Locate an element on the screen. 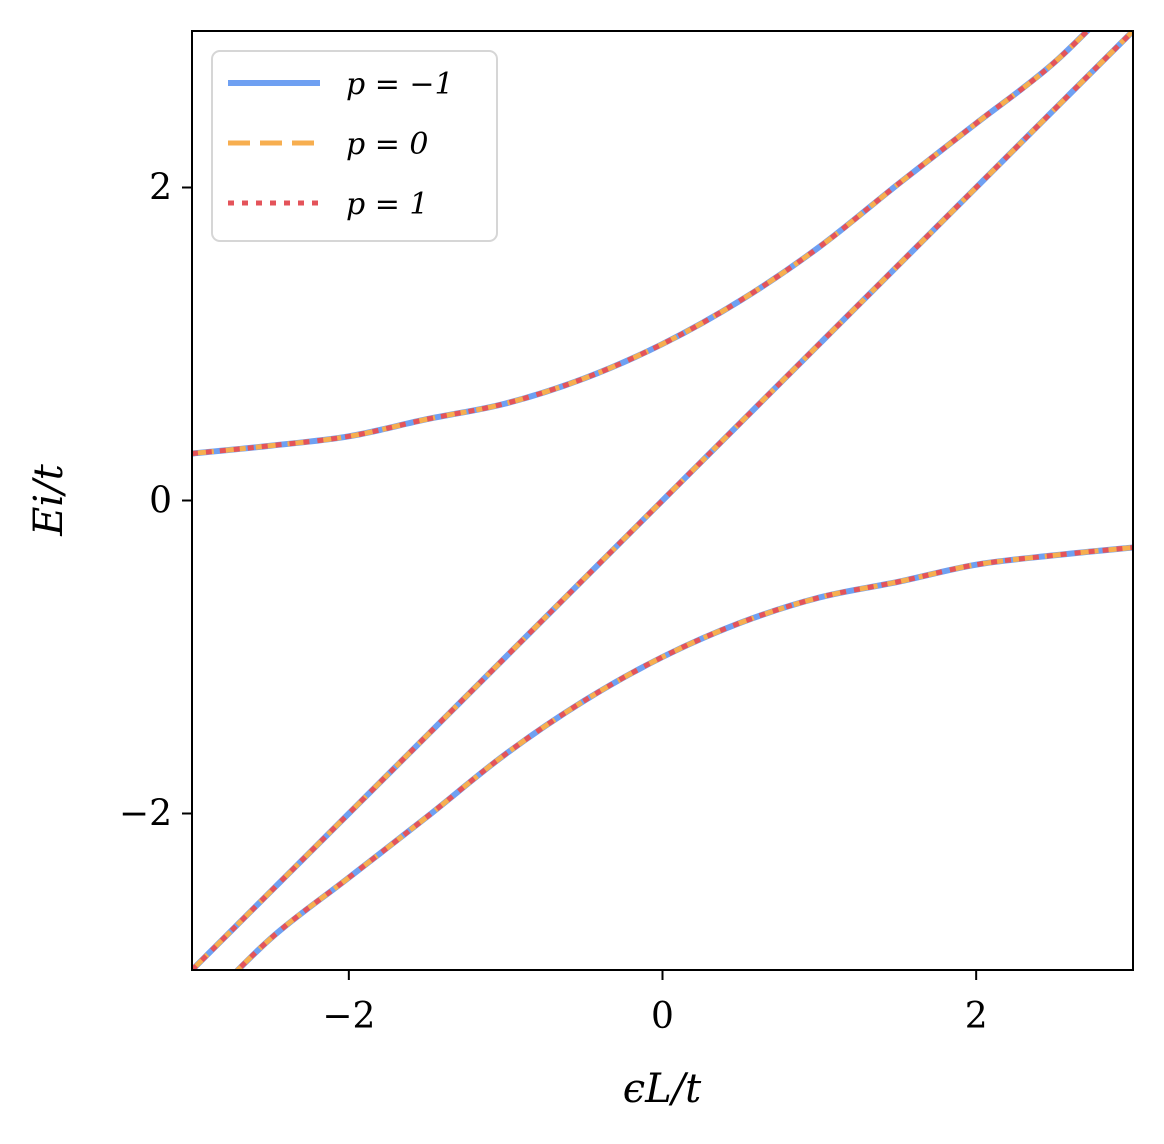 The width and height of the screenshot is (1164, 1144). y-axis-label: Ei/t is located at coordinates (49, 499).